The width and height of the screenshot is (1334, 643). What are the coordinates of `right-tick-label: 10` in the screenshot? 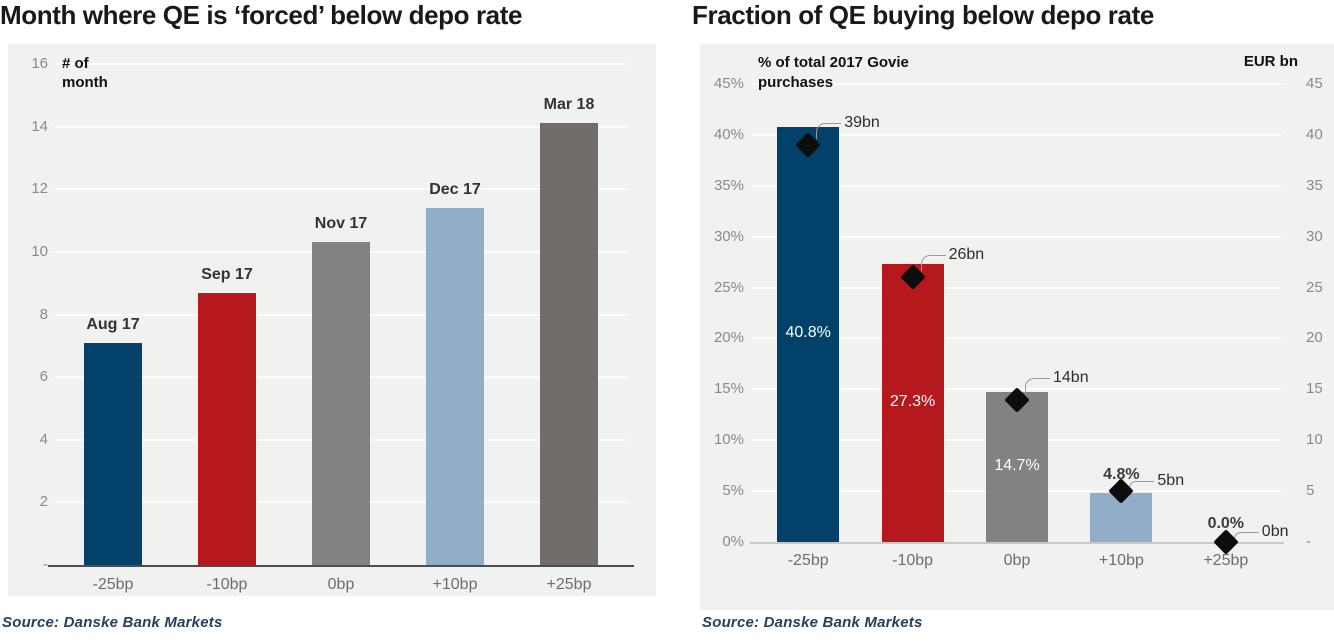 It's located at (1314, 440).